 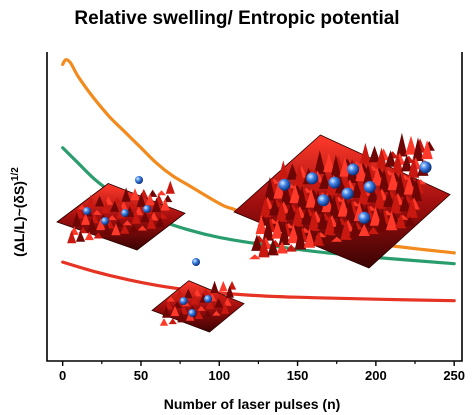 I want to click on svg-text: (ΔL/L)~(δS)1/2, so click(x=18, y=212).